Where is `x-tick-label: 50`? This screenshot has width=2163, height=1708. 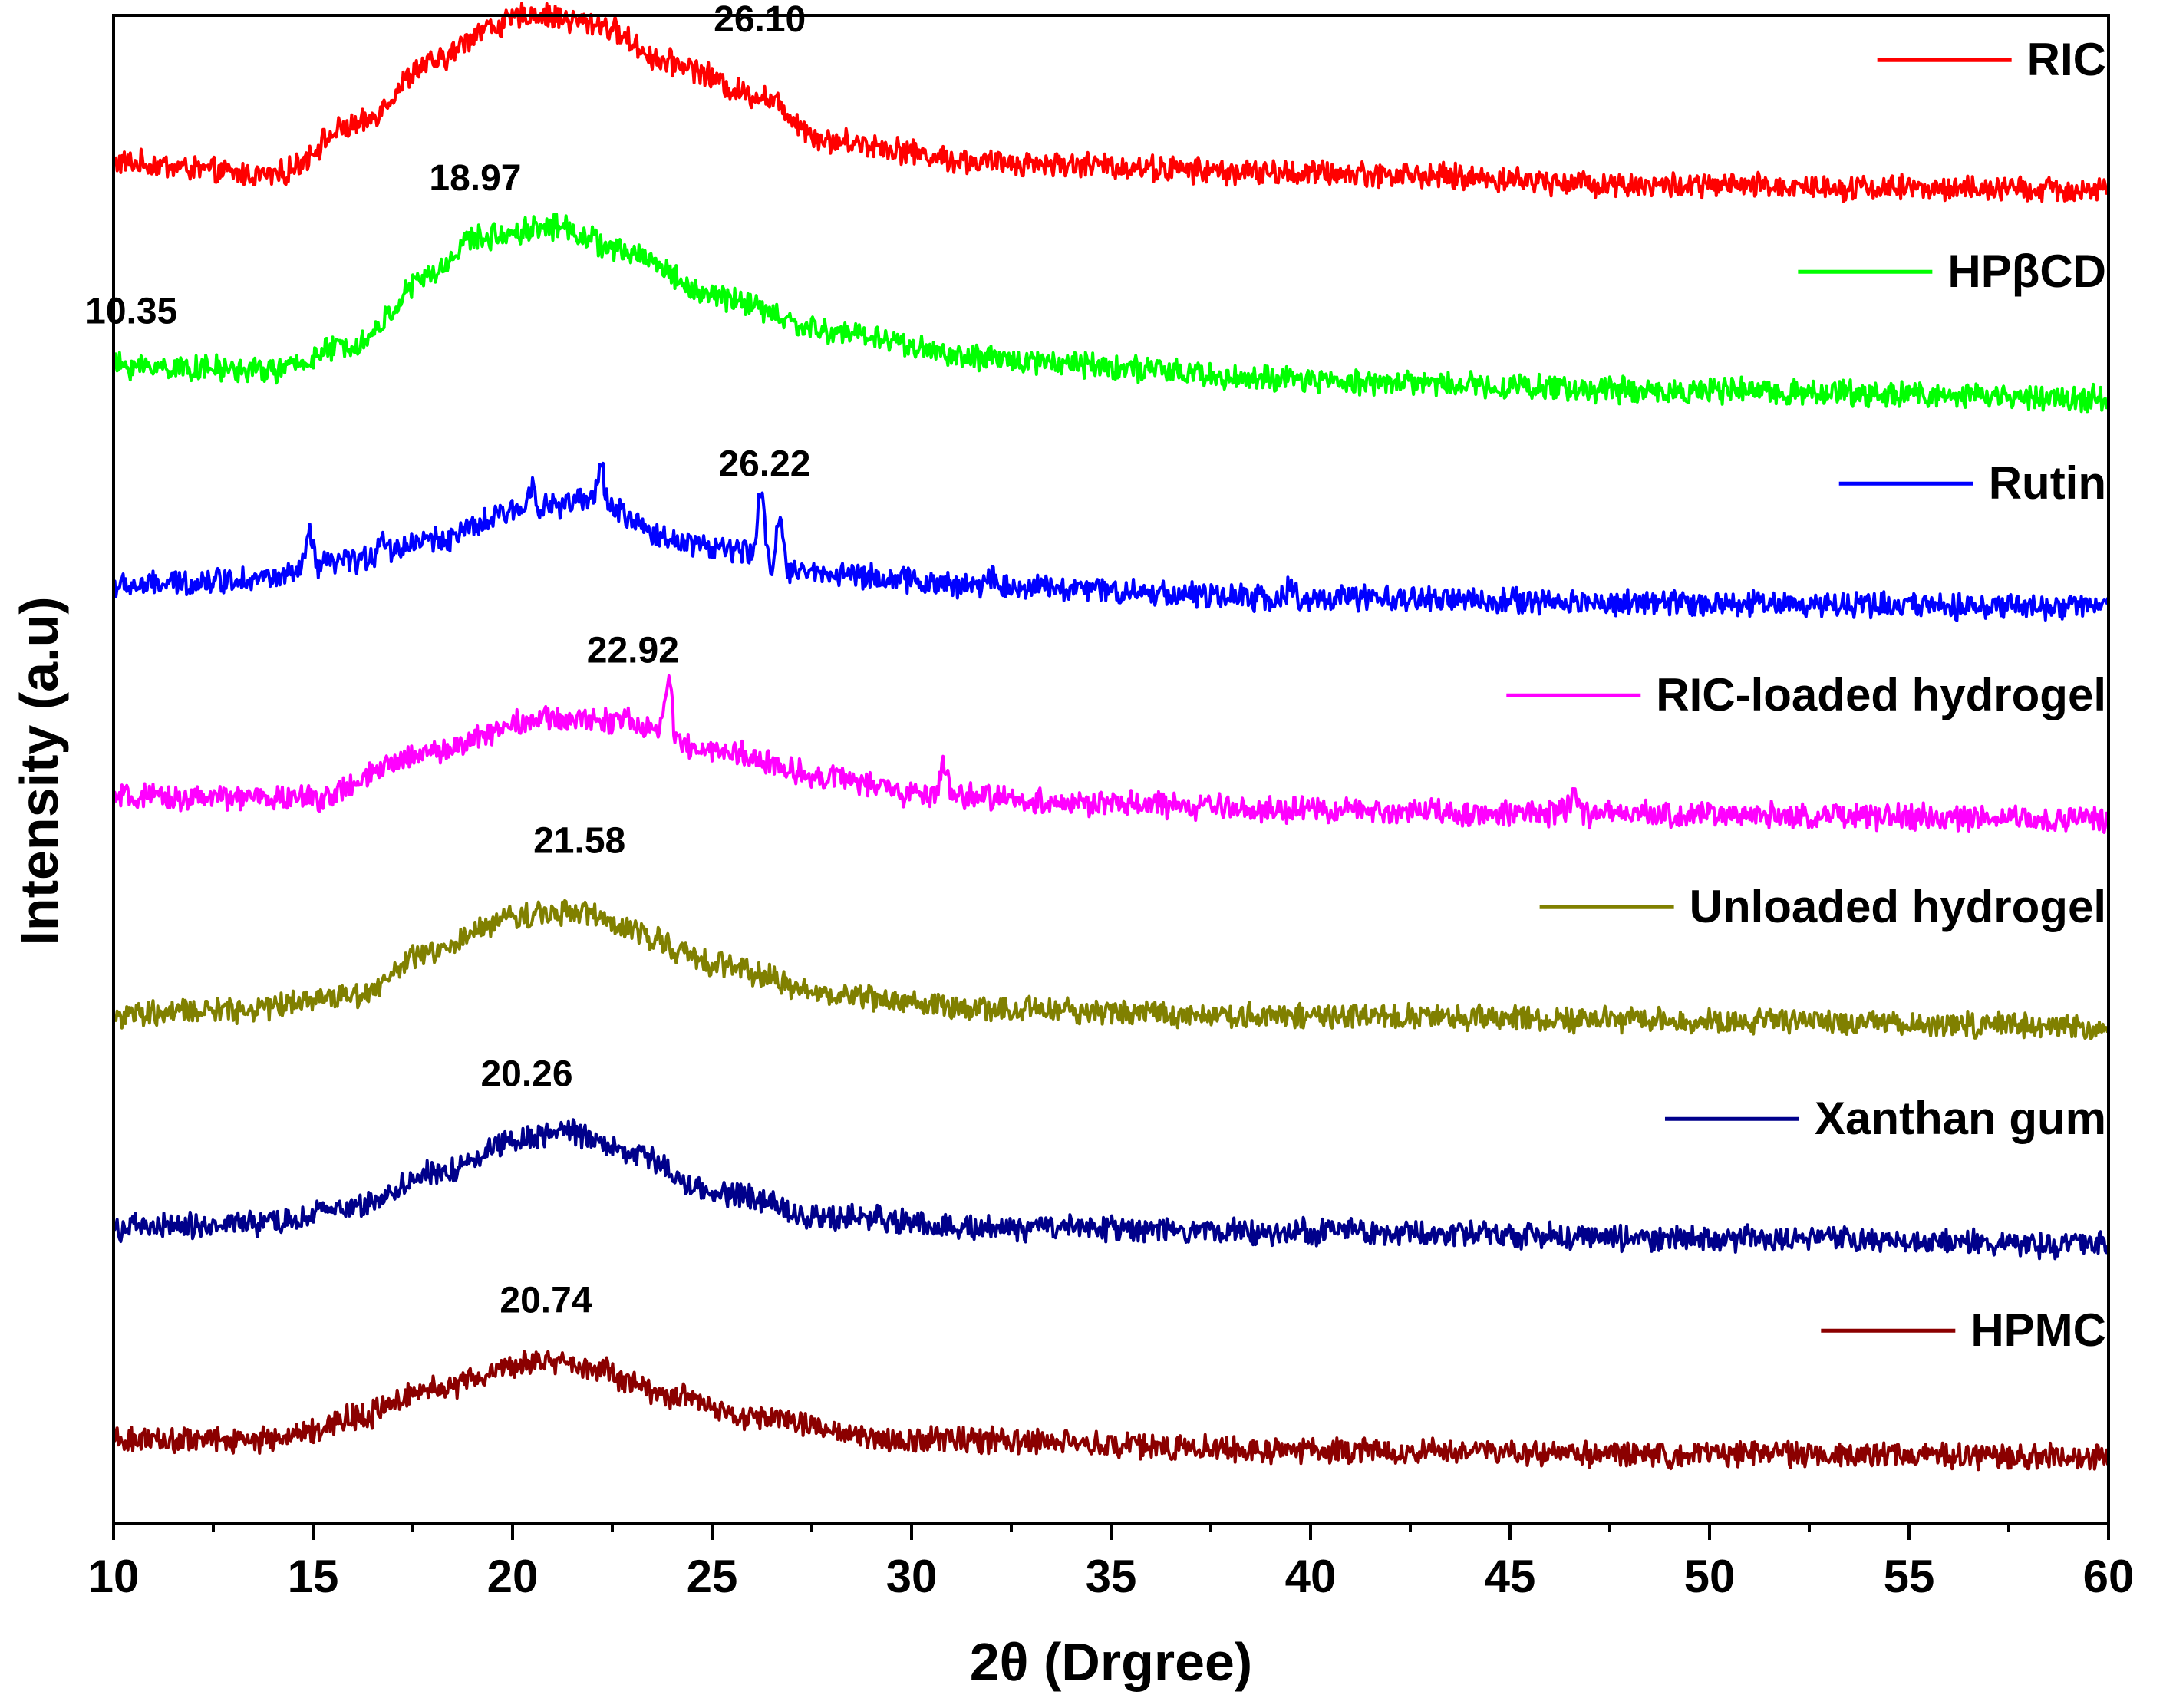 x-tick-label: 50 is located at coordinates (1710, 1577).